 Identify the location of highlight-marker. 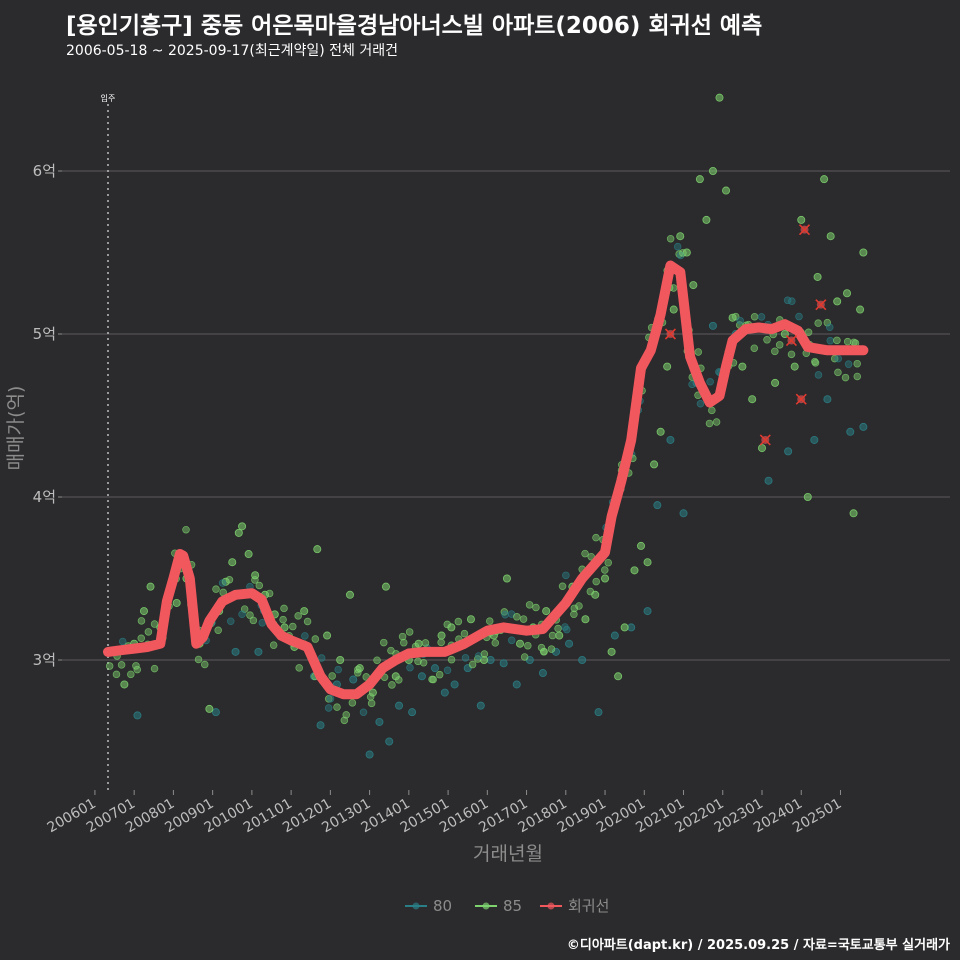
(801, 399).